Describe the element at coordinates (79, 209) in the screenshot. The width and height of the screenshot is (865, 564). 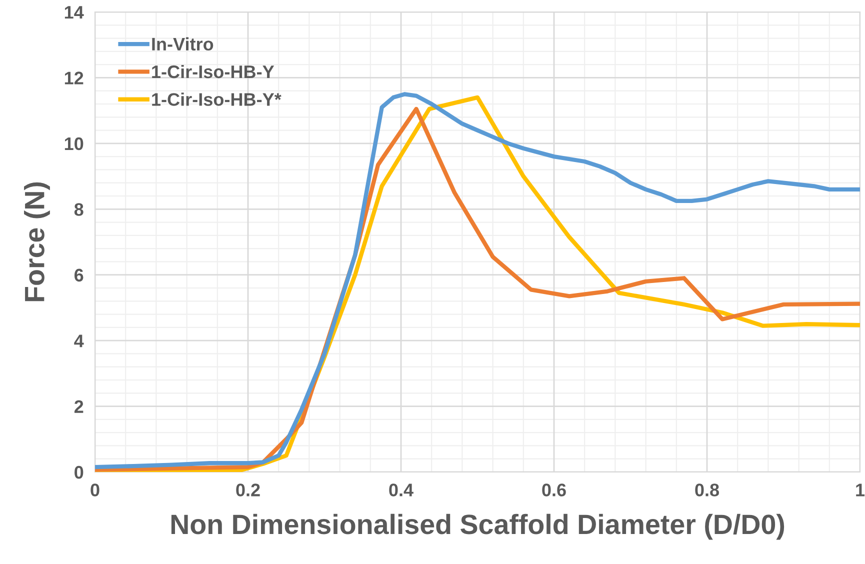
I see `y-tick-label: 8` at that location.